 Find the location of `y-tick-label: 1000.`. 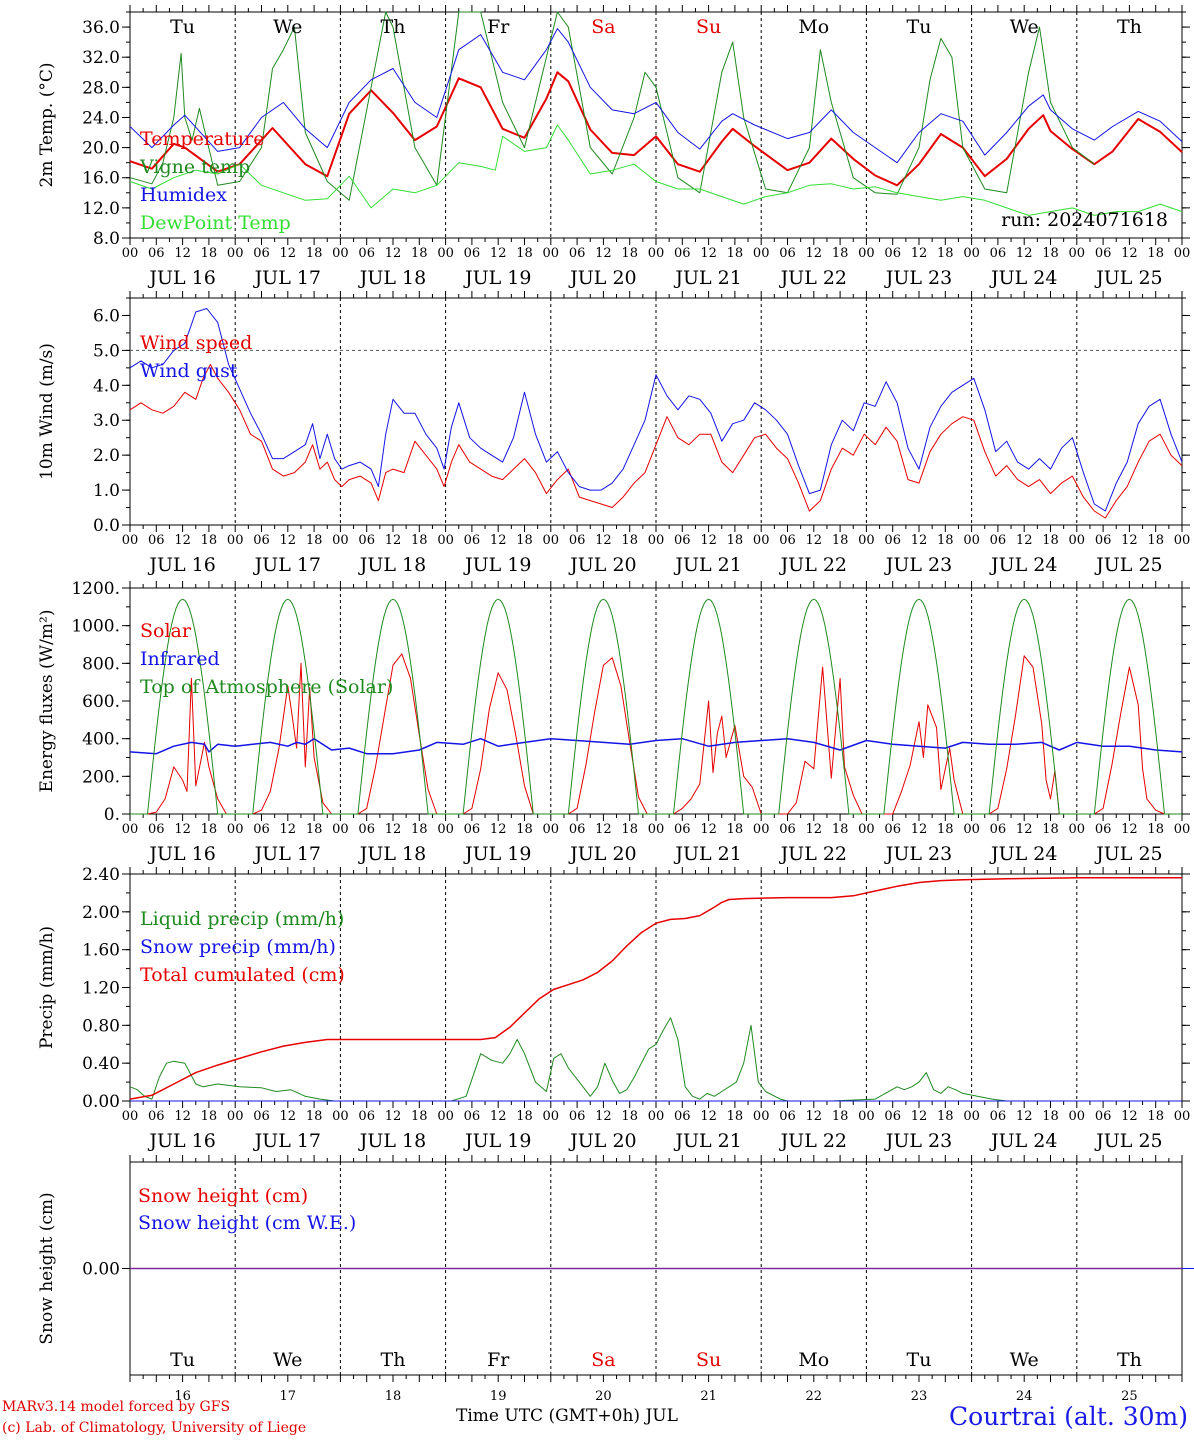

y-tick-label: 1000. is located at coordinates (95, 627).